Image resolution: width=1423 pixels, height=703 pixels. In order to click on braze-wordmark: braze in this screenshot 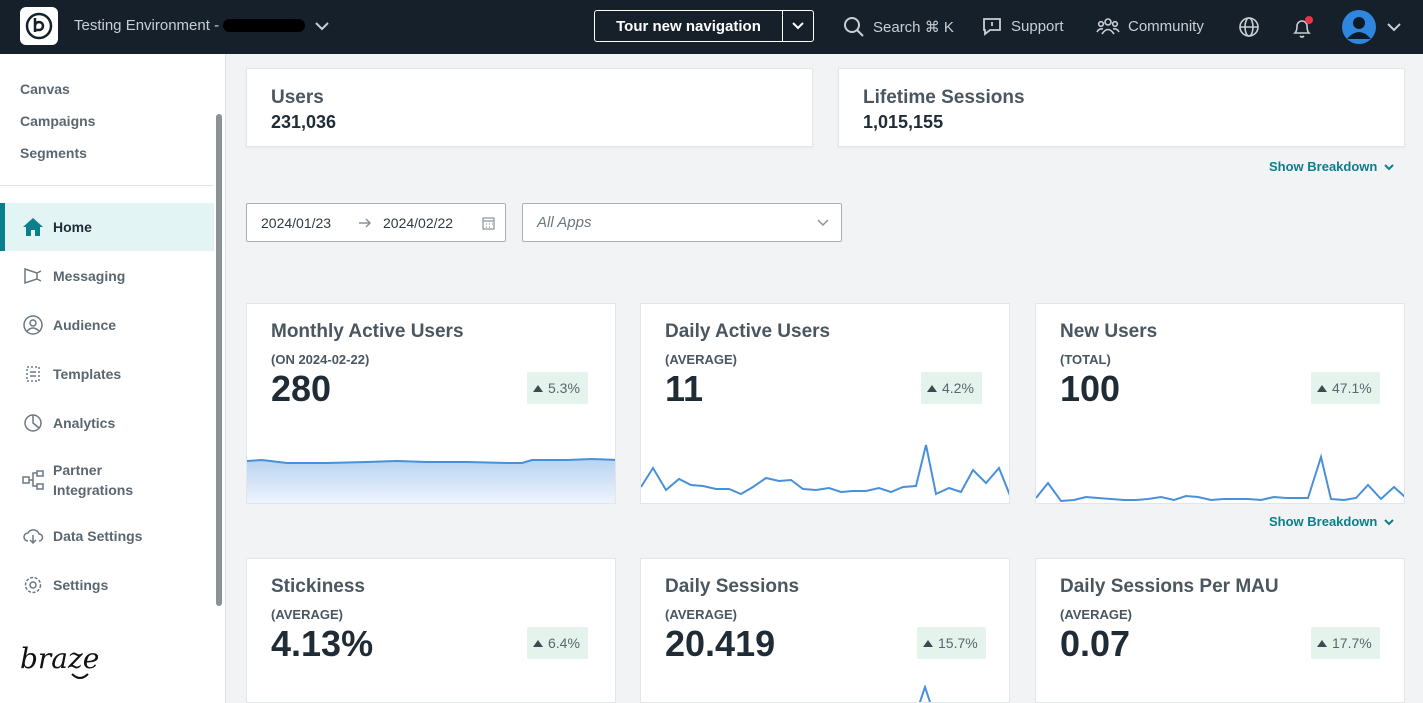, I will do `click(62, 664)`.